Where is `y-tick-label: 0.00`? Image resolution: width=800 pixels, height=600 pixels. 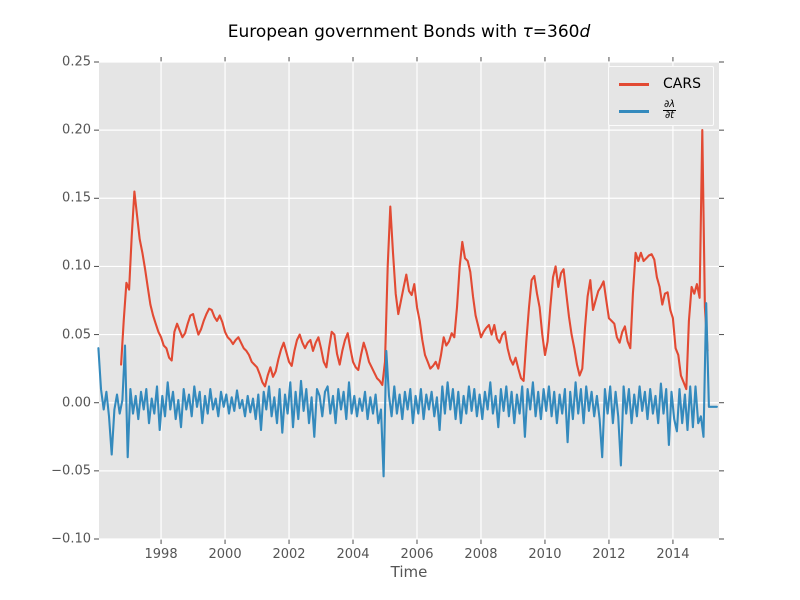
y-tick-label: 0.00 is located at coordinates (76, 403).